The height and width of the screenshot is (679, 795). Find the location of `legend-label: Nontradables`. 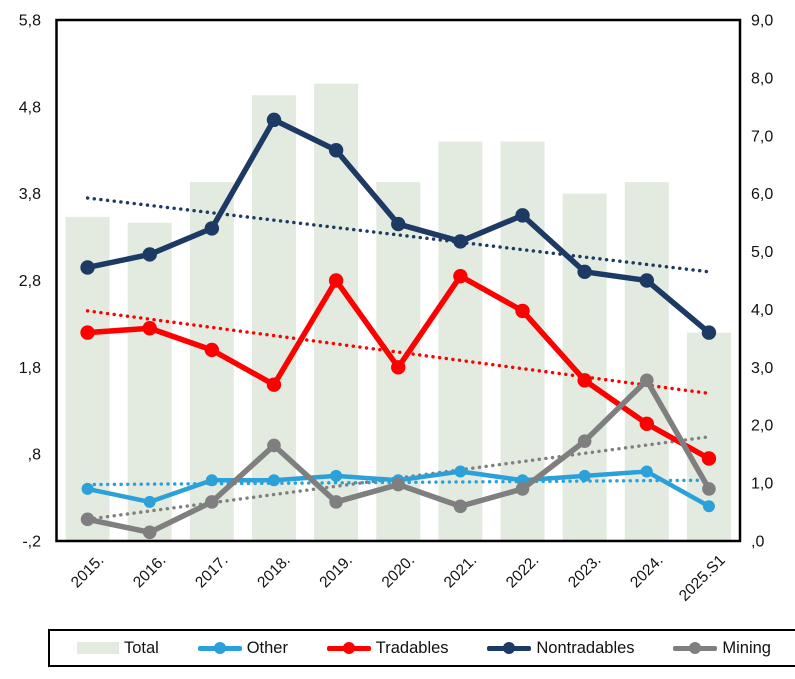

legend-label: Nontradables is located at coordinates (585, 647).